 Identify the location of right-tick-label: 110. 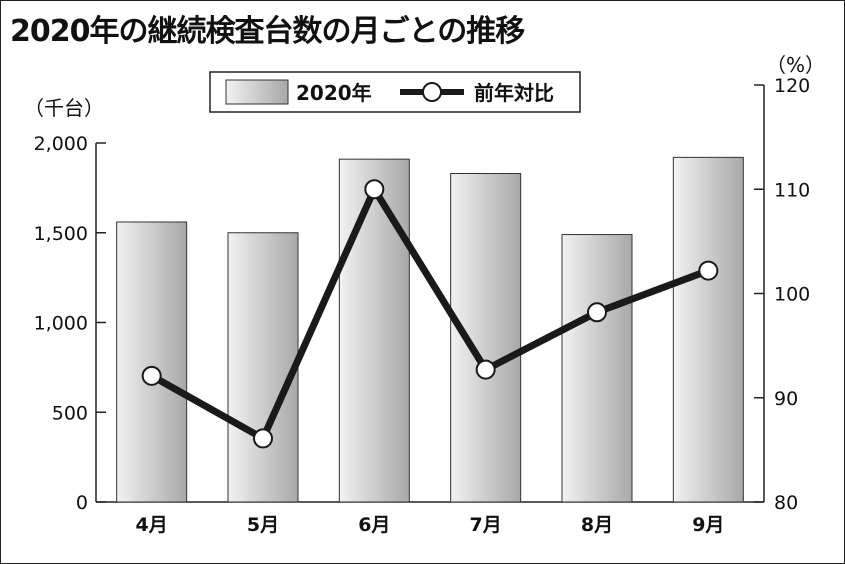
(792, 190).